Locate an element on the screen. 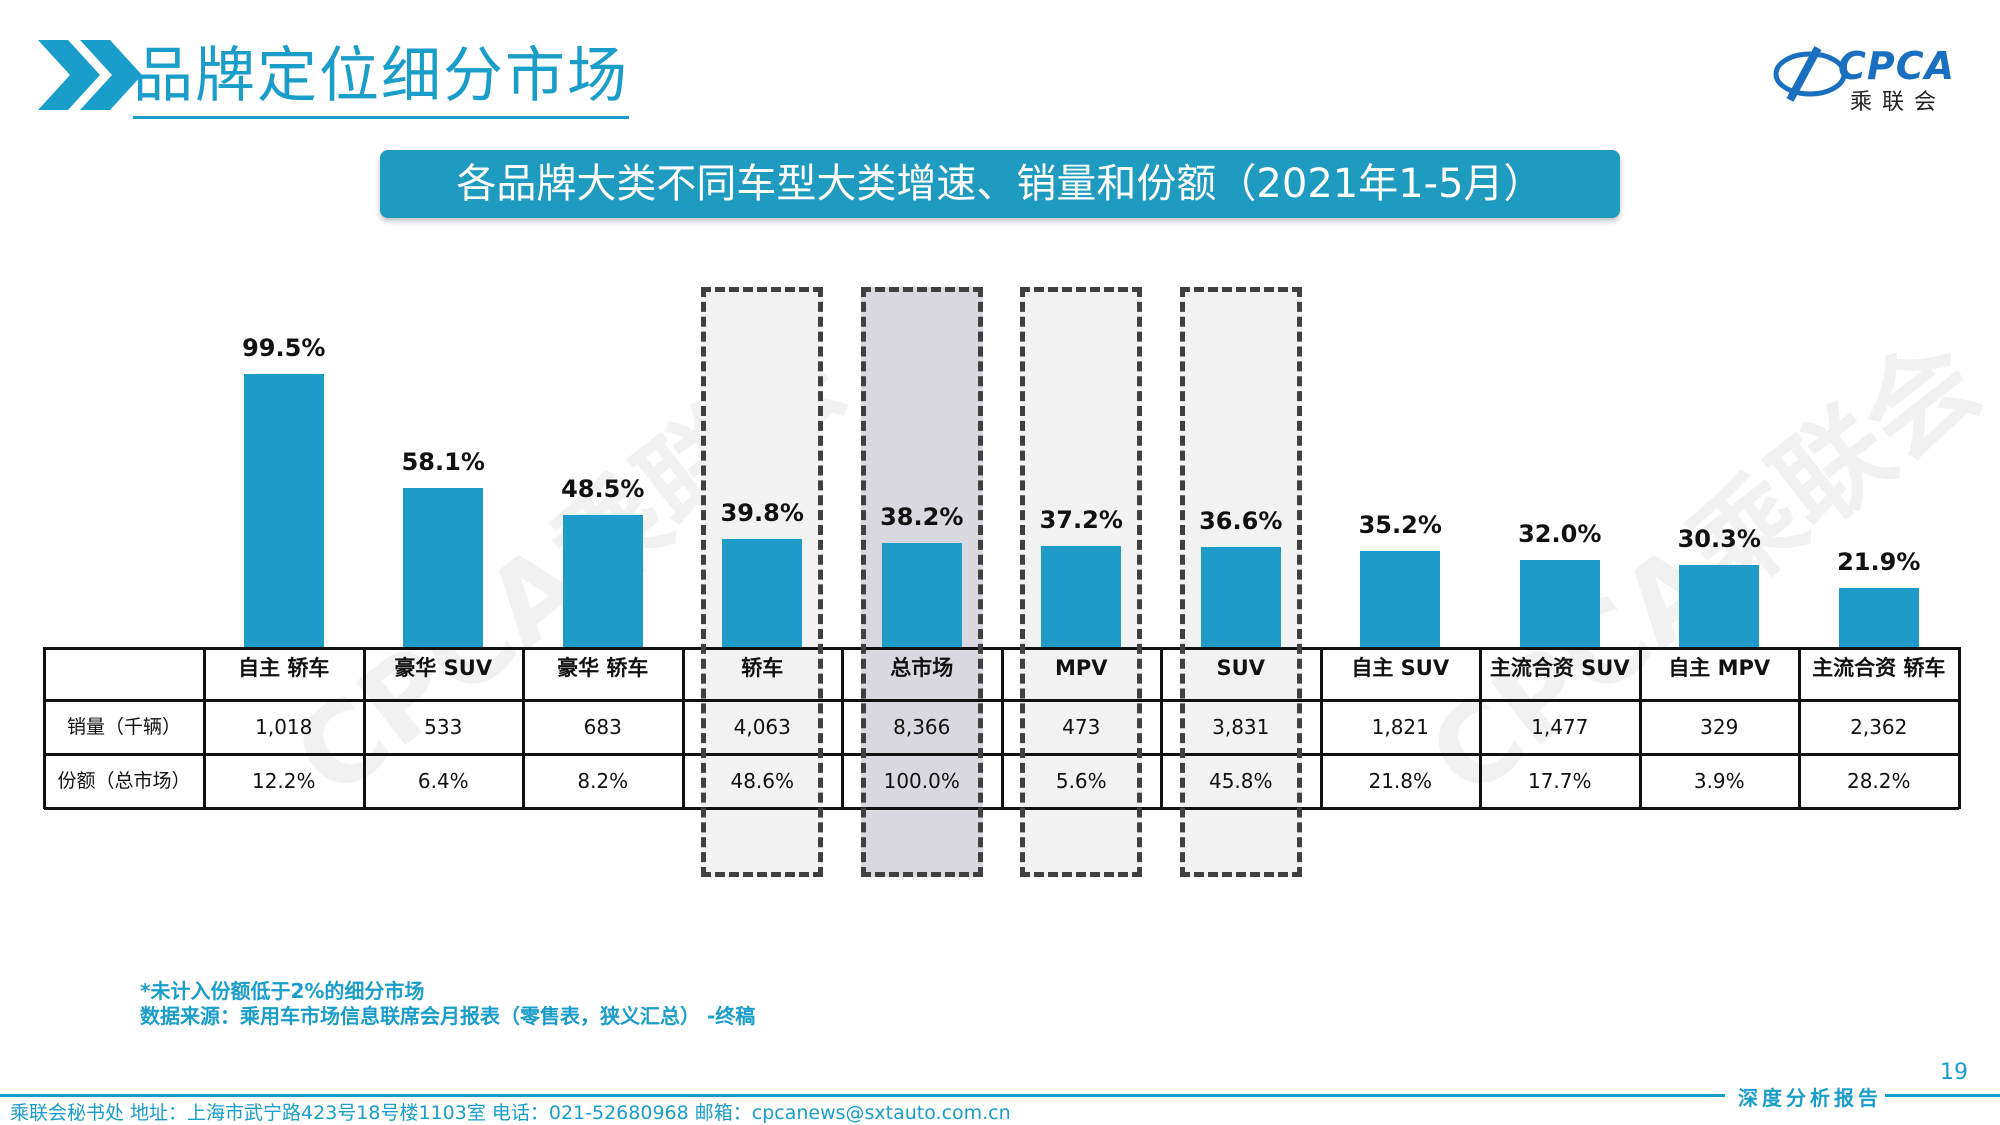 The height and width of the screenshot is (1125, 2000). table-cell-sales: 533 is located at coordinates (443, 727).